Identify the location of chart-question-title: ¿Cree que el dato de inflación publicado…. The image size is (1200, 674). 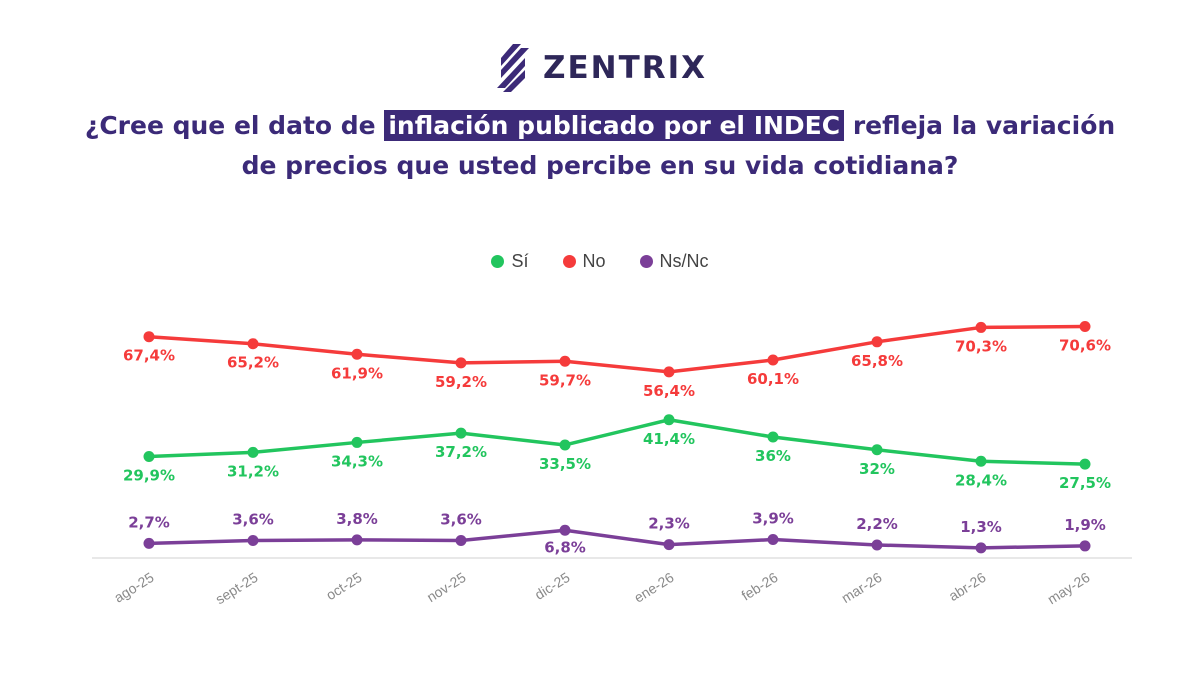
(600, 146).